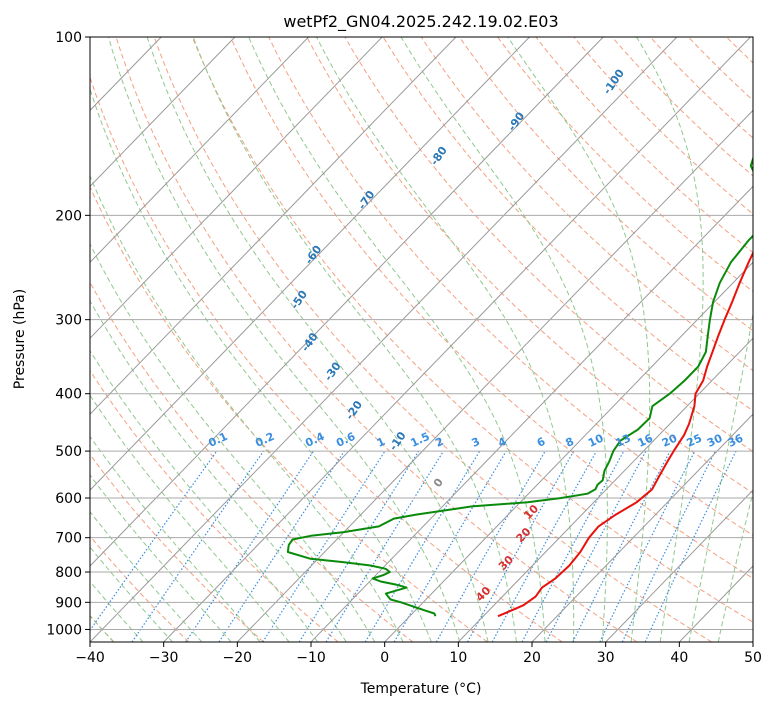 This screenshot has width=775, height=708. Describe the element at coordinates (438, 483) in the screenshot. I see `moist-adiabat-label: 0` at that location.